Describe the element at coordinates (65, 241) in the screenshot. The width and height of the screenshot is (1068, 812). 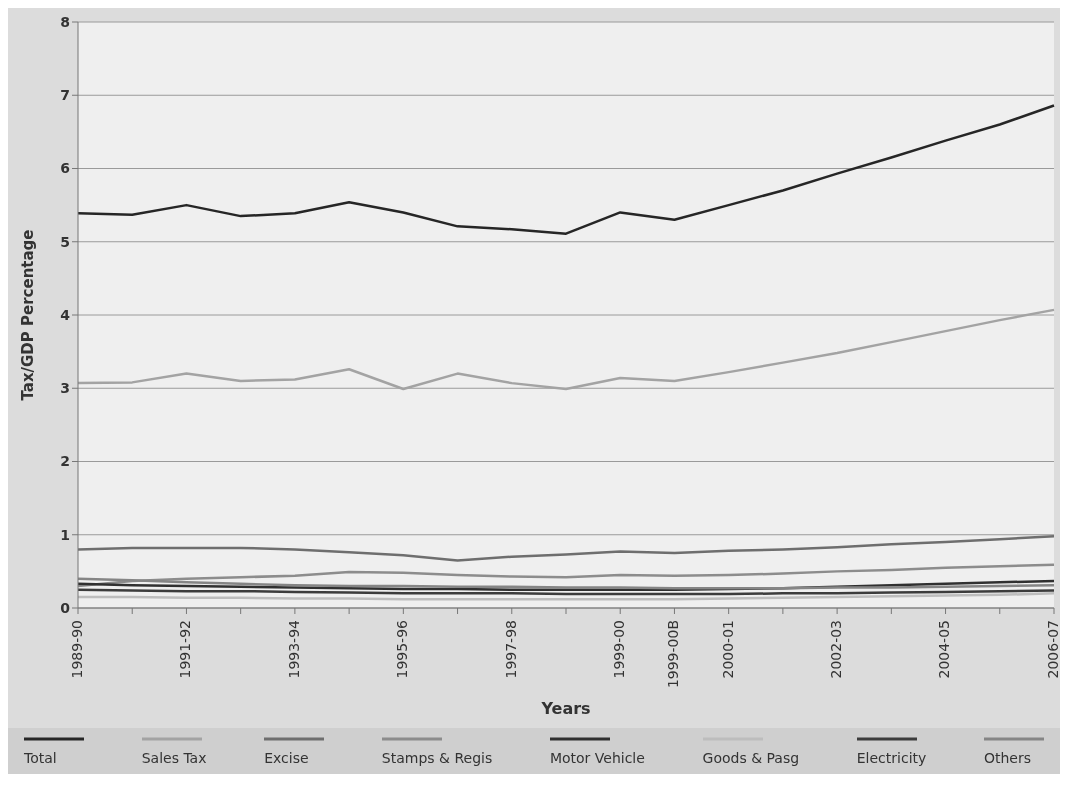
I see `y-tick-label: 5` at that location.